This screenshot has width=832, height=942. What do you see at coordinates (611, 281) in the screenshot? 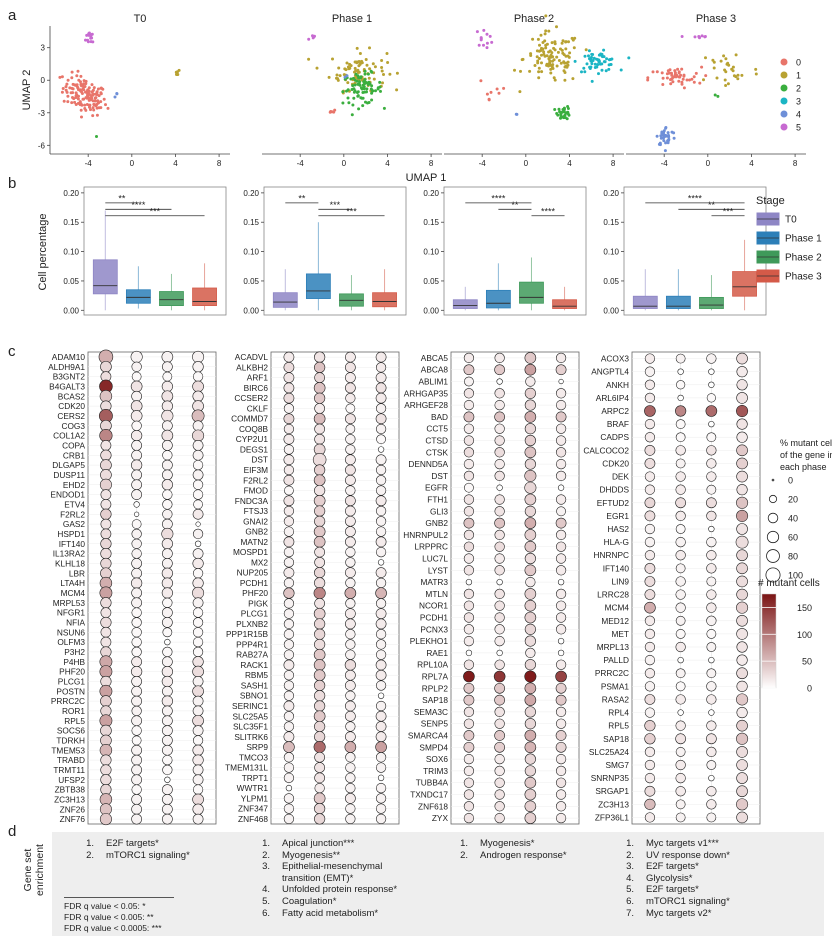
I see `boxplot-y-tick-label: 0.05` at bounding box center [611, 281].